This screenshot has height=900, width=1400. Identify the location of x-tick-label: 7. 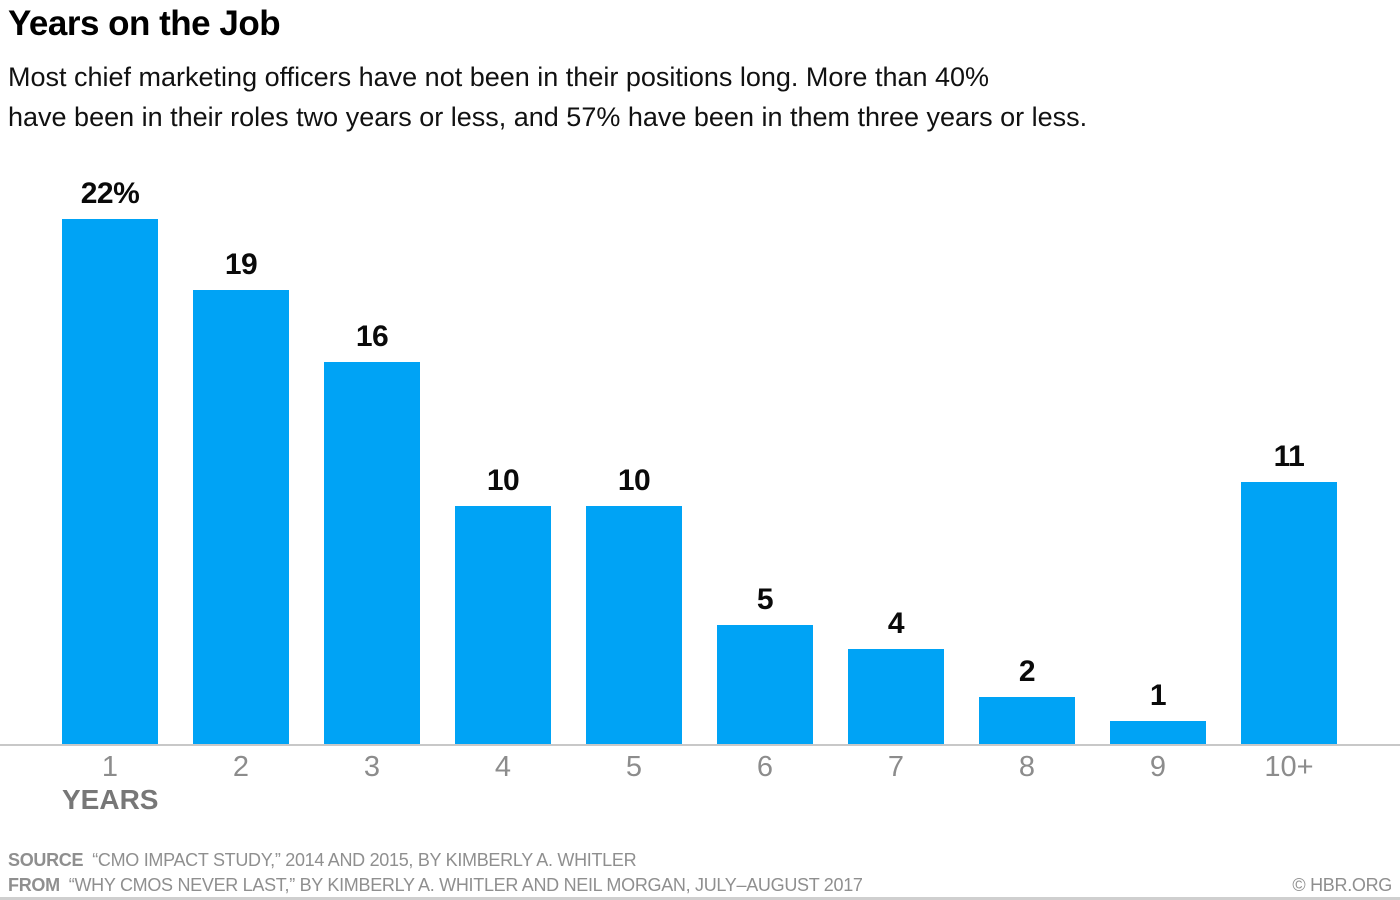
(896, 767).